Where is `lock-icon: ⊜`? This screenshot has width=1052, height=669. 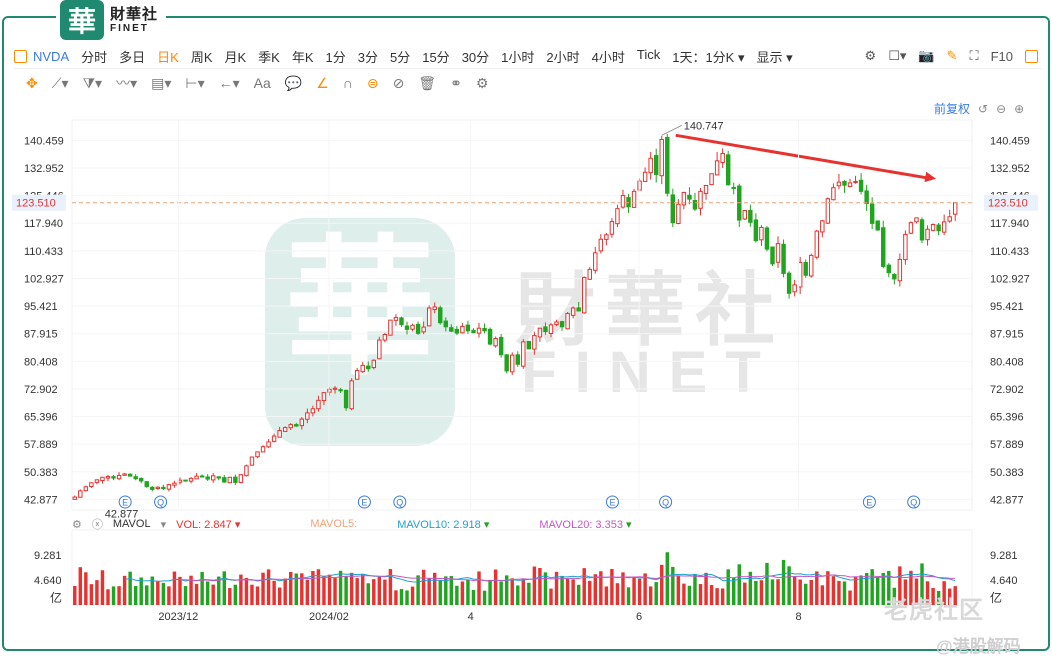
lock-icon: ⊜ is located at coordinates (372, 82).